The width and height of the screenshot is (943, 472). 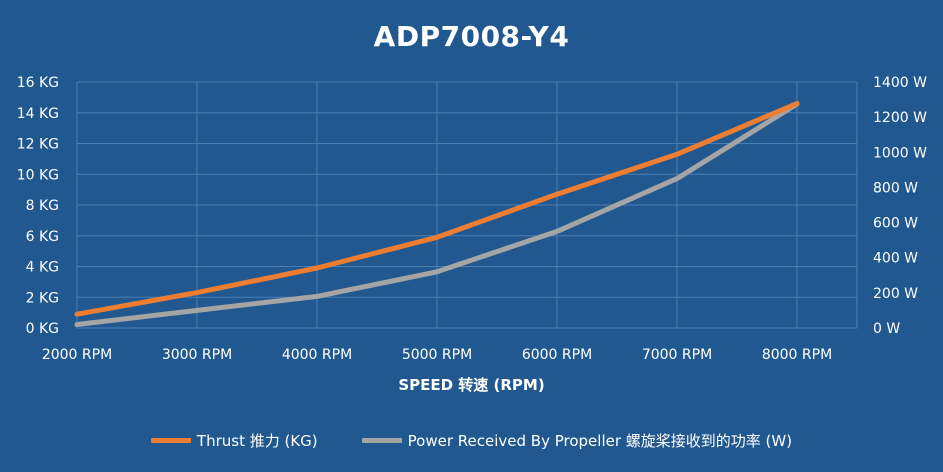 I want to click on y-right-tick-label: 1000 W, so click(x=900, y=153).